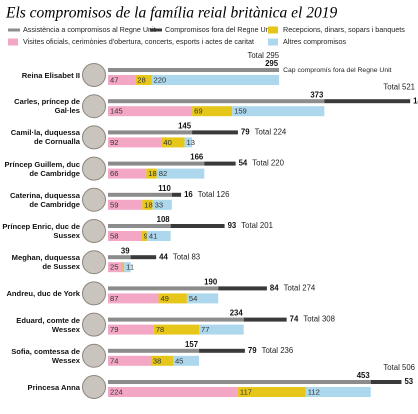 The image size is (418, 414). Describe the element at coordinates (300, 287) in the screenshot. I see `total-label: Total 274` at that location.